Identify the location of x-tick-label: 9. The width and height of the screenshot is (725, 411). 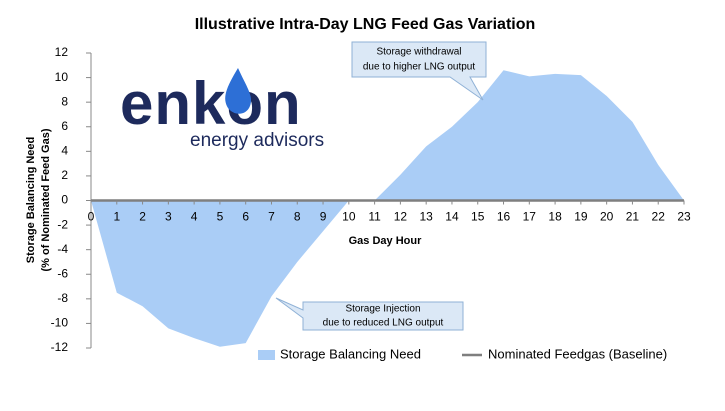
(323, 217).